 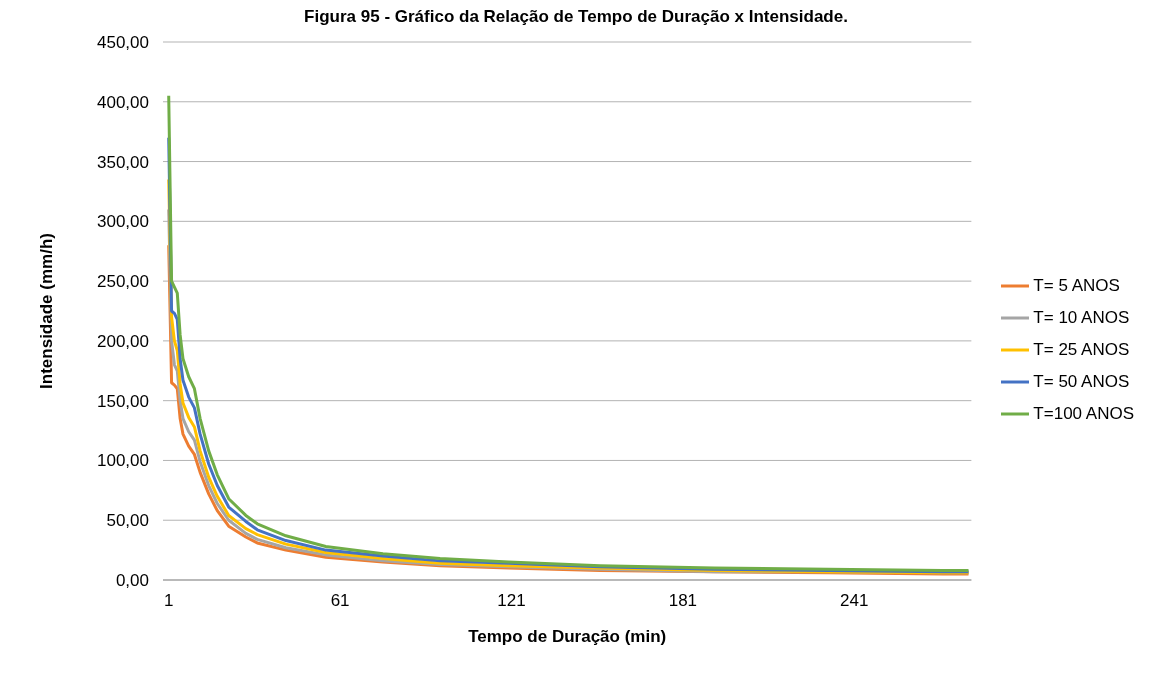 I want to click on y-tick-label: 300,00, so click(x=123, y=222).